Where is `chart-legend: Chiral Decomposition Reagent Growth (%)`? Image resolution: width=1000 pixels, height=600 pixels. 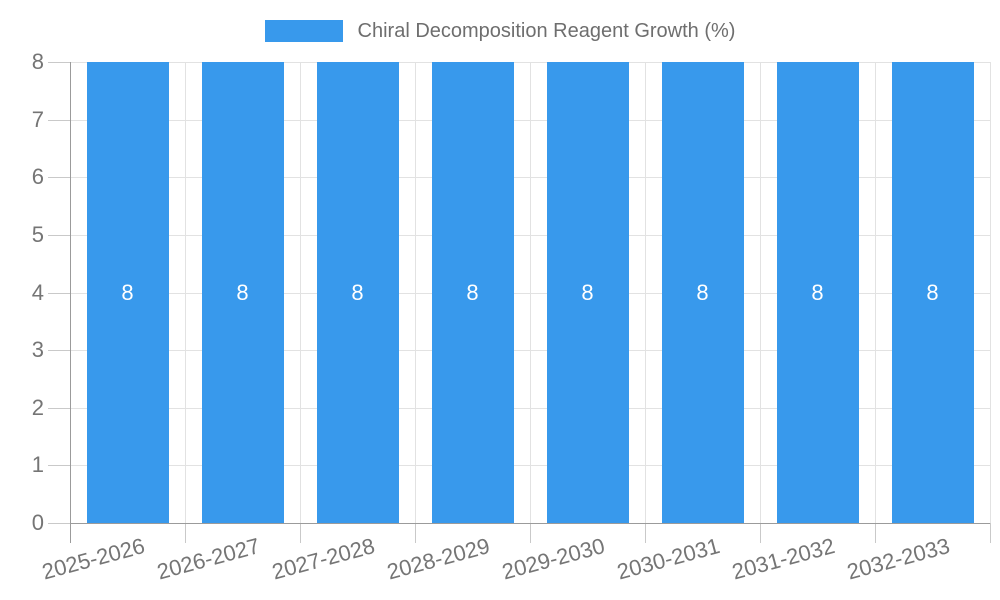
chart-legend: Chiral Decomposition Reagent Growth (%) is located at coordinates (500, 31).